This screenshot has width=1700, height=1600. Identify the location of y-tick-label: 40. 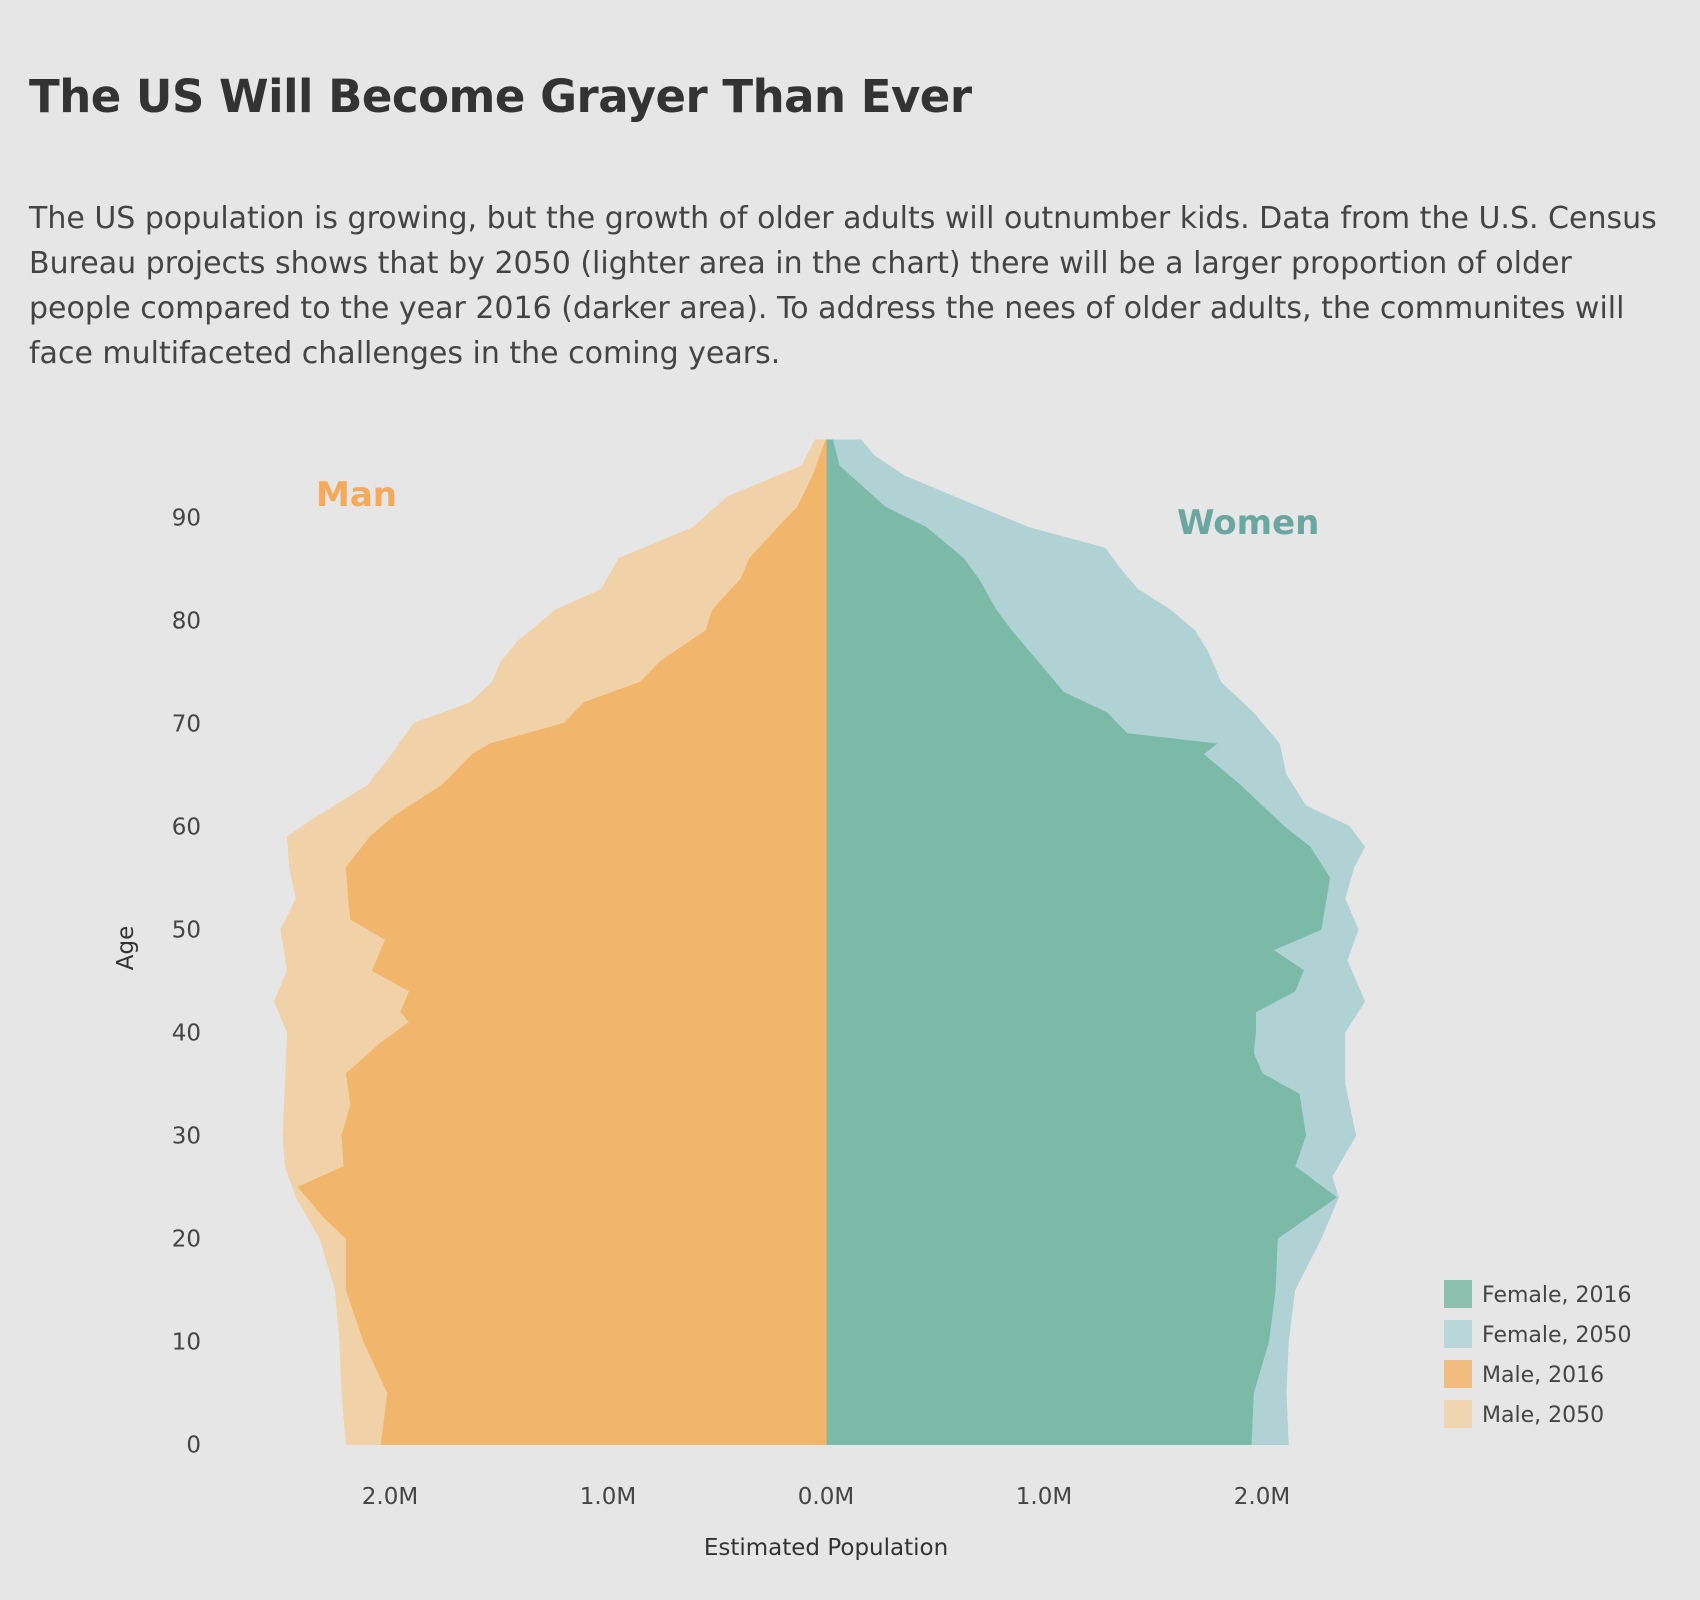
(186, 1033).